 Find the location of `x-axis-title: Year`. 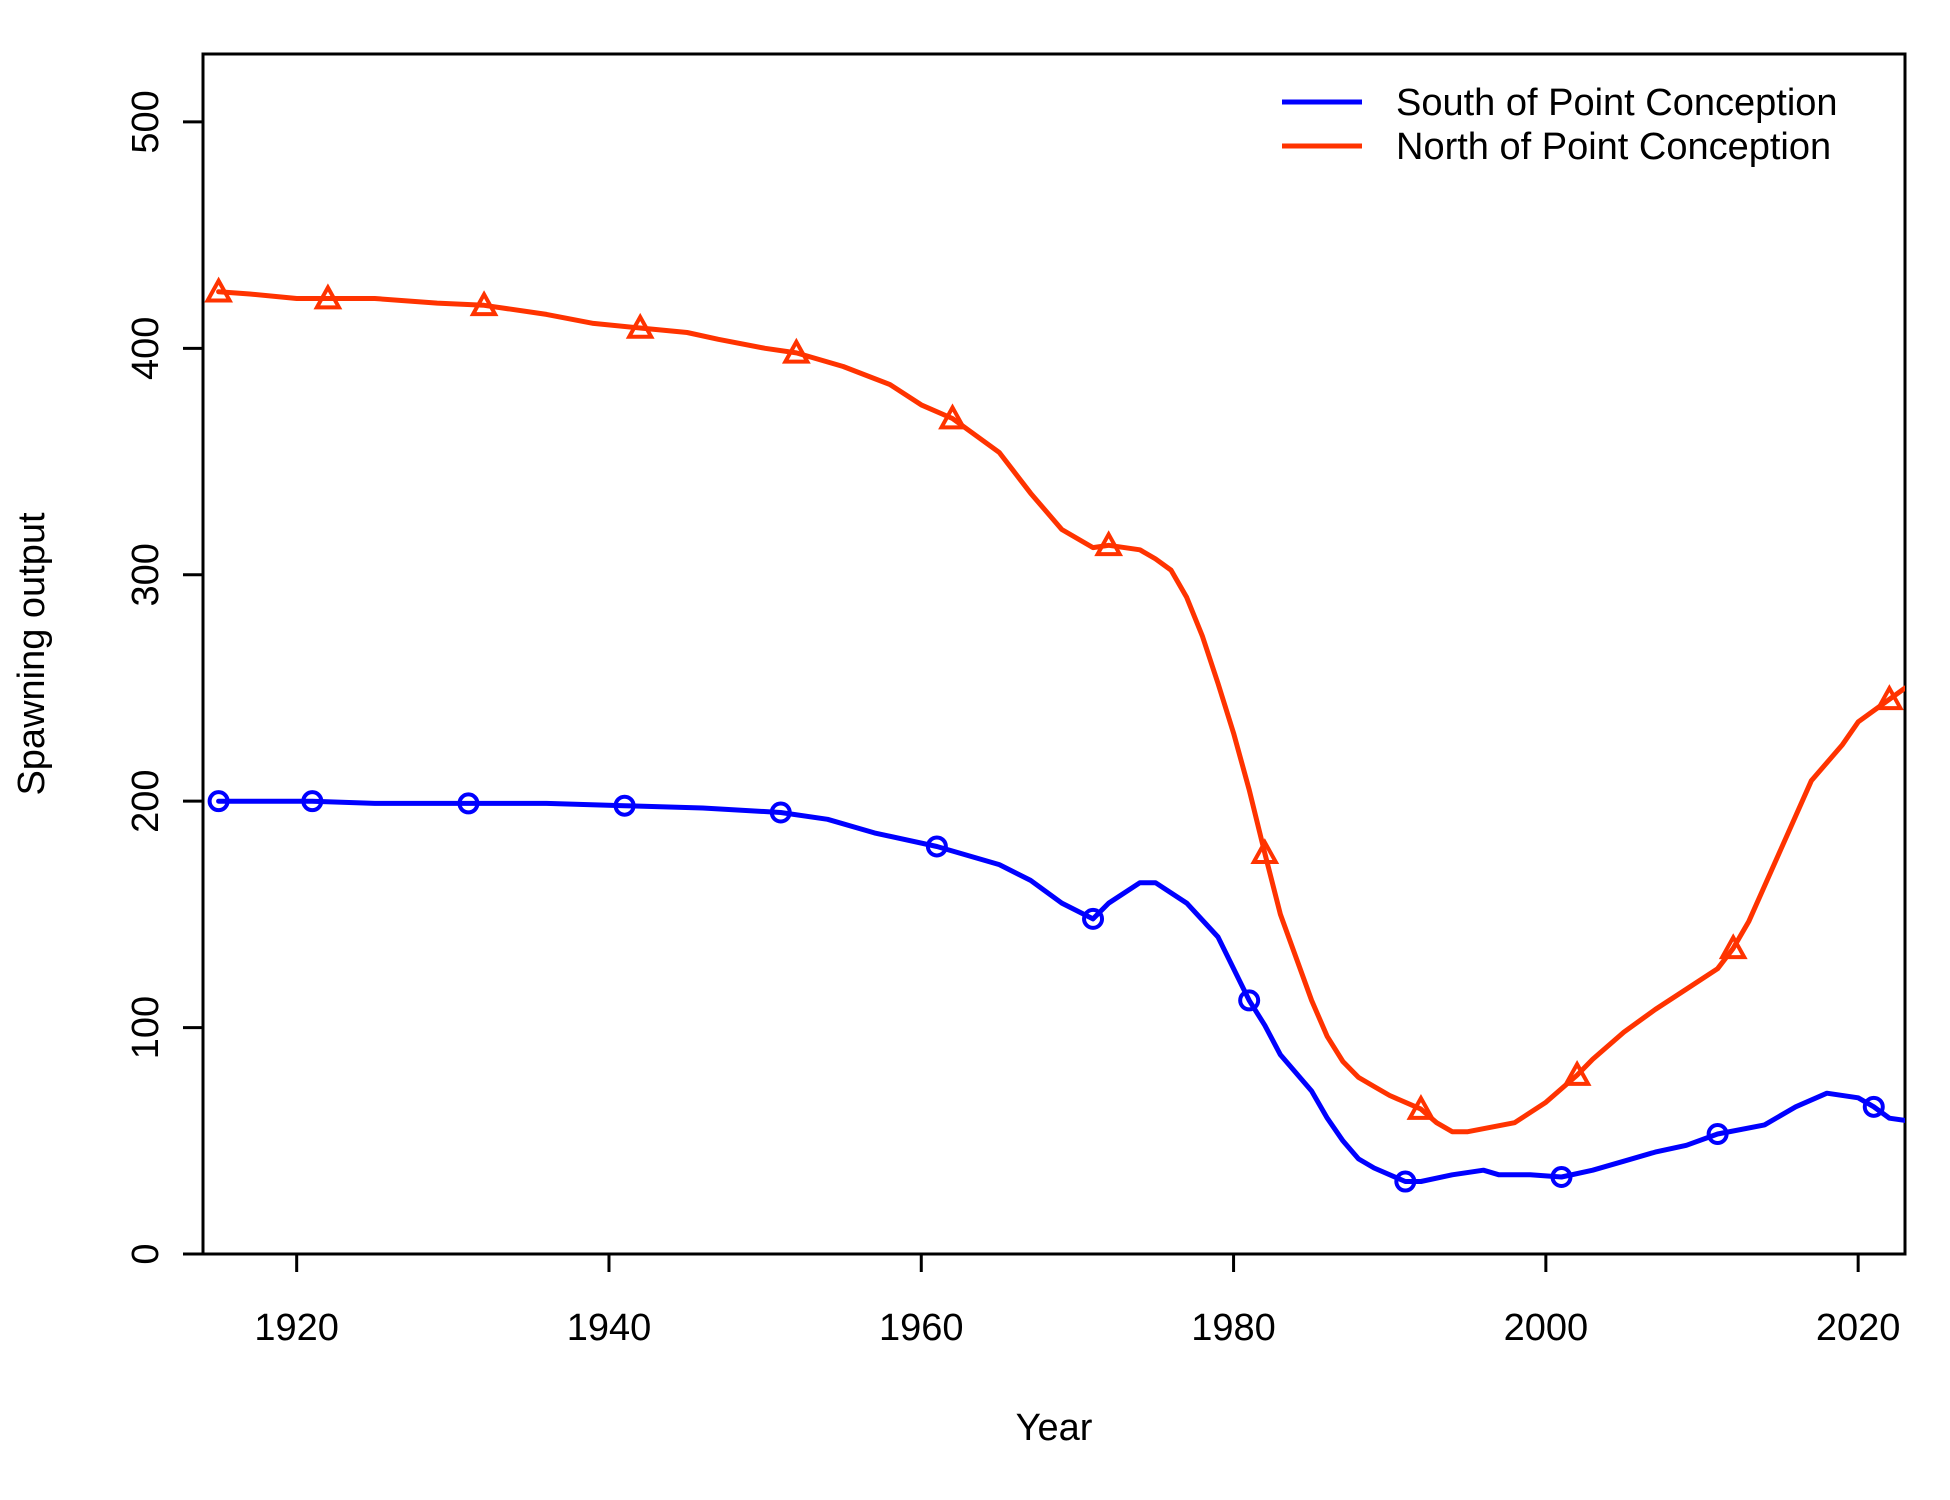

x-axis-title: Year is located at coordinates (1054, 1428).